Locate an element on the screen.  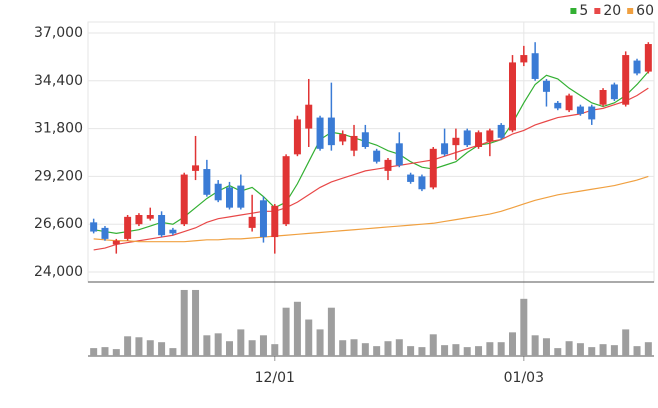
y-tick-label: 29,200 is located at coordinates (58, 176).